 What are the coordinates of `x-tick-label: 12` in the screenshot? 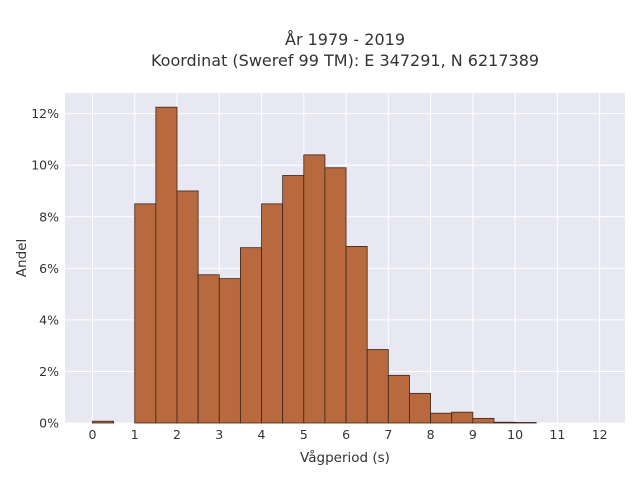 It's located at (600, 434).